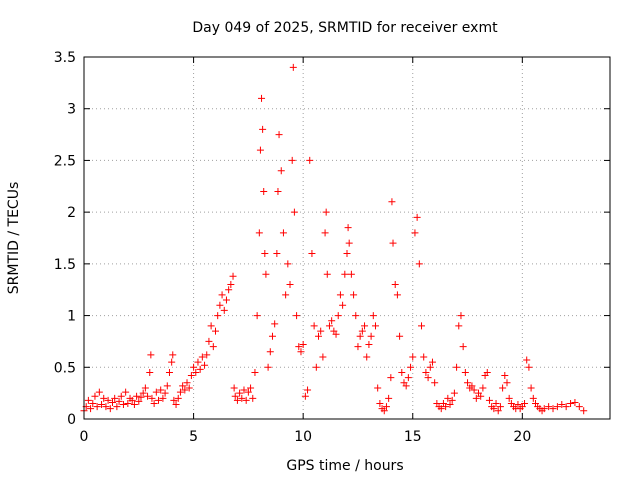 This screenshot has width=640, height=480. What do you see at coordinates (413, 437) in the screenshot?
I see `x-tick-label: 15` at bounding box center [413, 437].